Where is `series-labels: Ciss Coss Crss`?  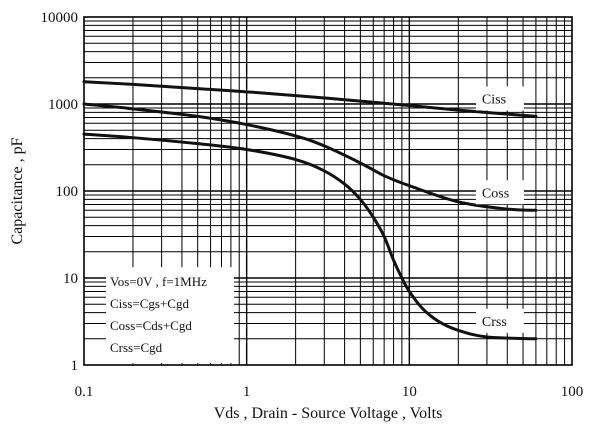
series-labels: Ciss Coss Crss is located at coordinates (499, 209).